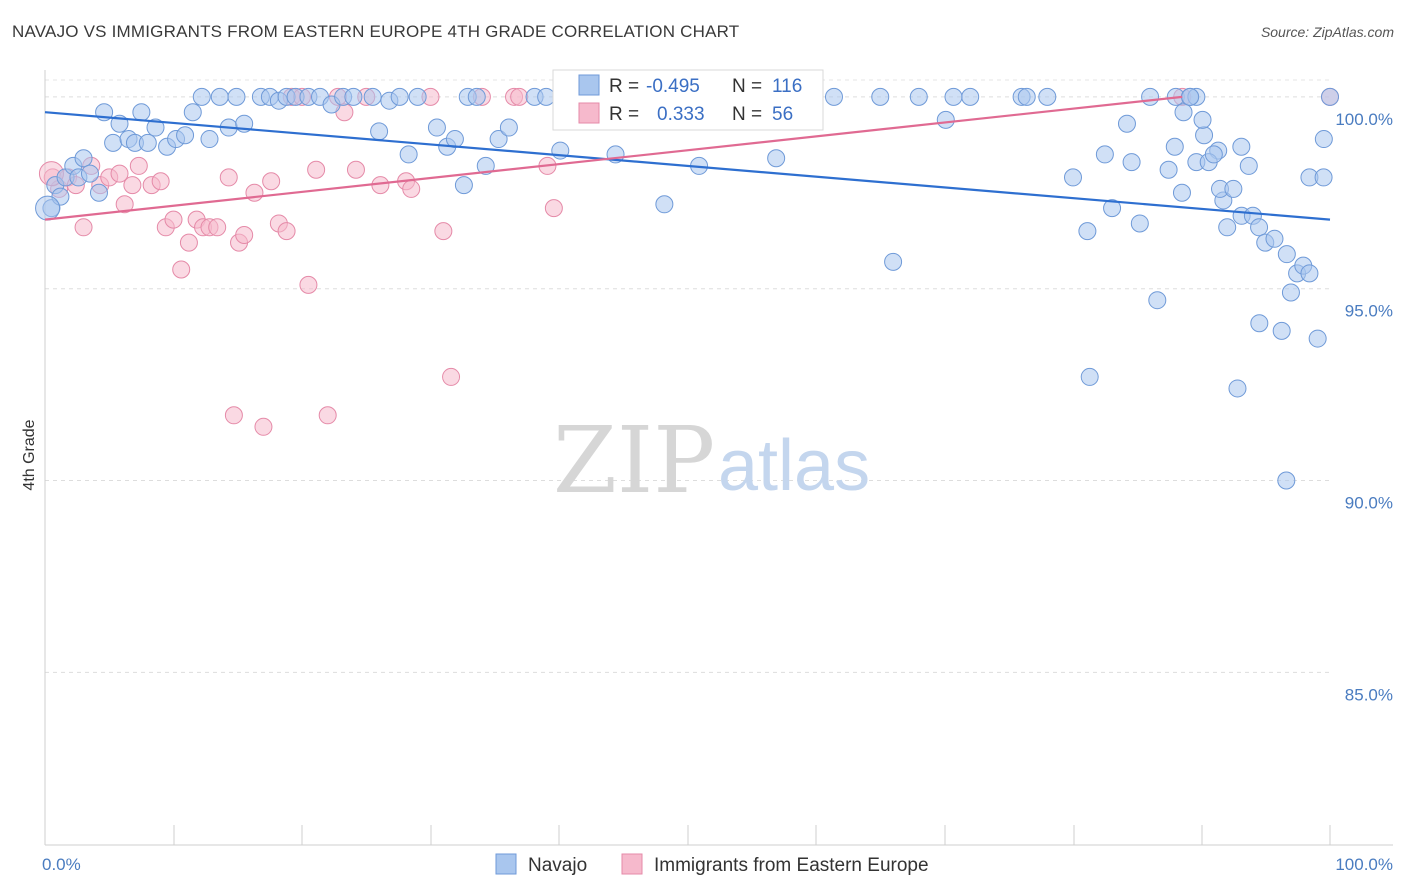 The image size is (1406, 892). Describe the element at coordinates (1364, 407) in the screenshot. I see `y-tick-labels: 85.0% 90.0% 95.0% 100.0%` at that location.